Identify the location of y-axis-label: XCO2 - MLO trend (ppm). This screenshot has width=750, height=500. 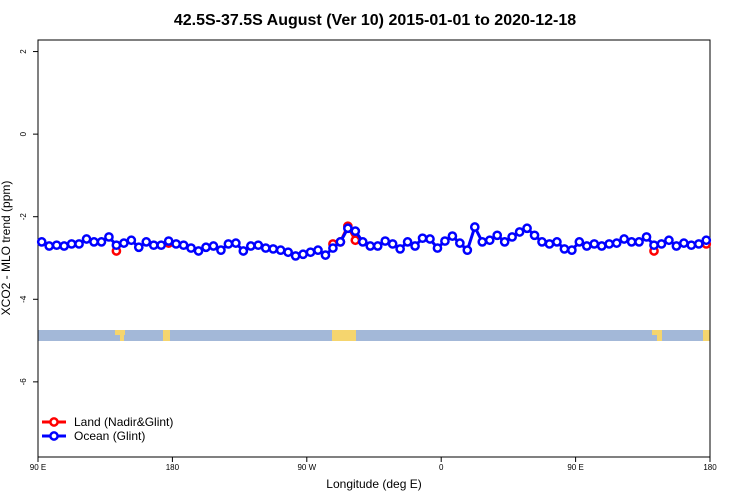
(6, 248).